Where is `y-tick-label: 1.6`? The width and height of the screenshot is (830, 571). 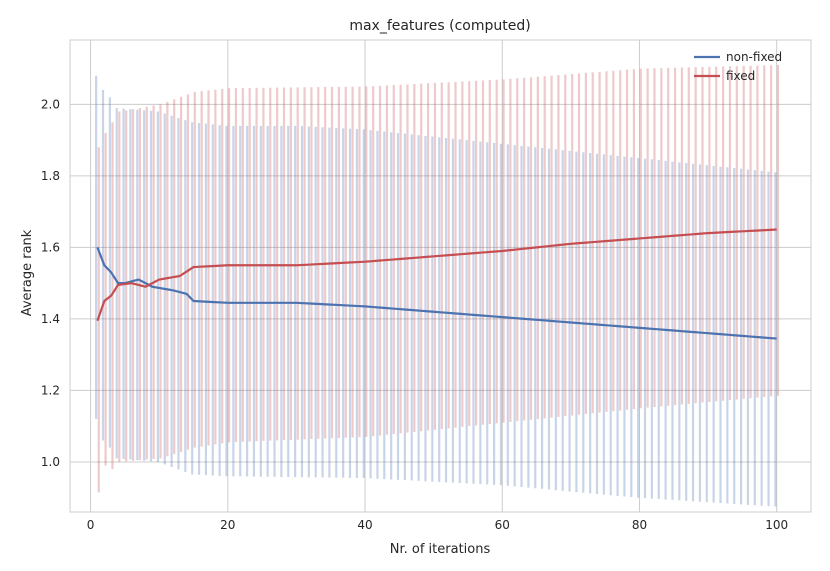
y-tick-label: 1.6 is located at coordinates (50, 247).